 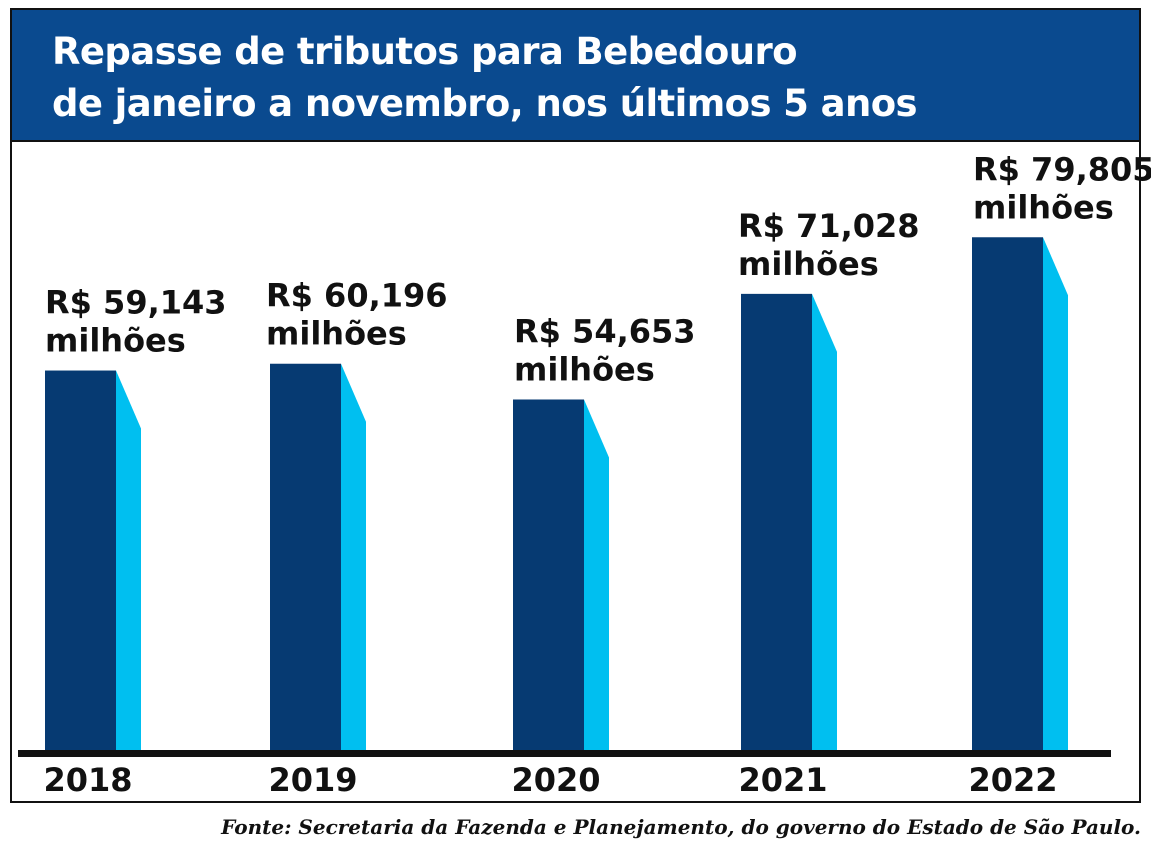 I want to click on year-label-2020: 2020, so click(x=555, y=780).